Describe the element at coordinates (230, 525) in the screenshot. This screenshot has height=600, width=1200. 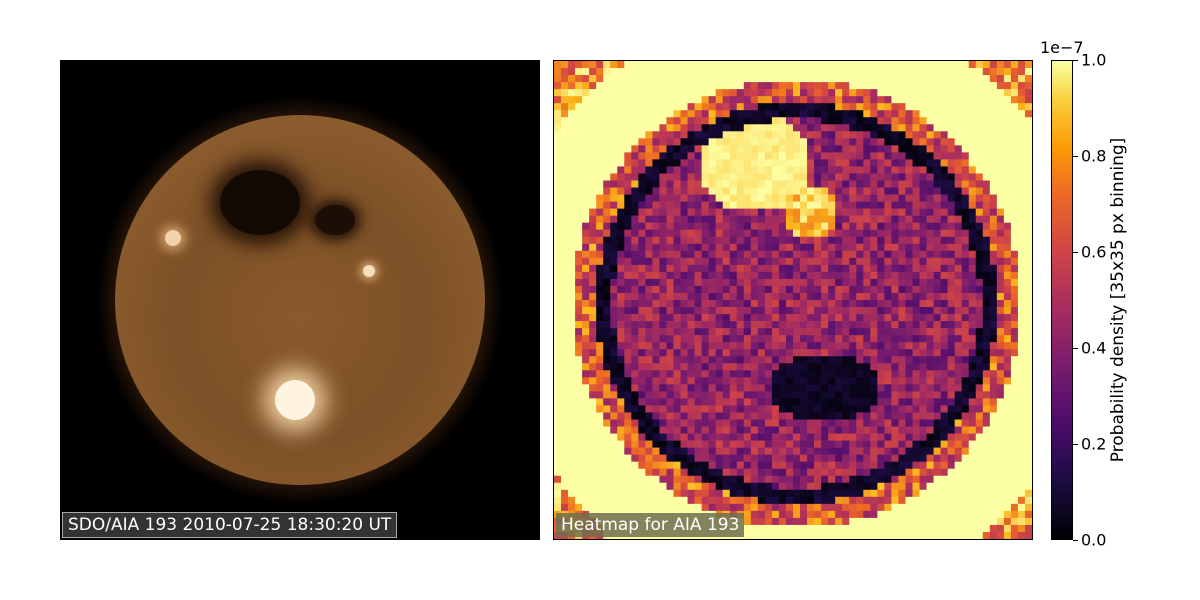
I see `image-caption: SDO/AIA 193 2010-07-25 18:30:20 UT` at that location.